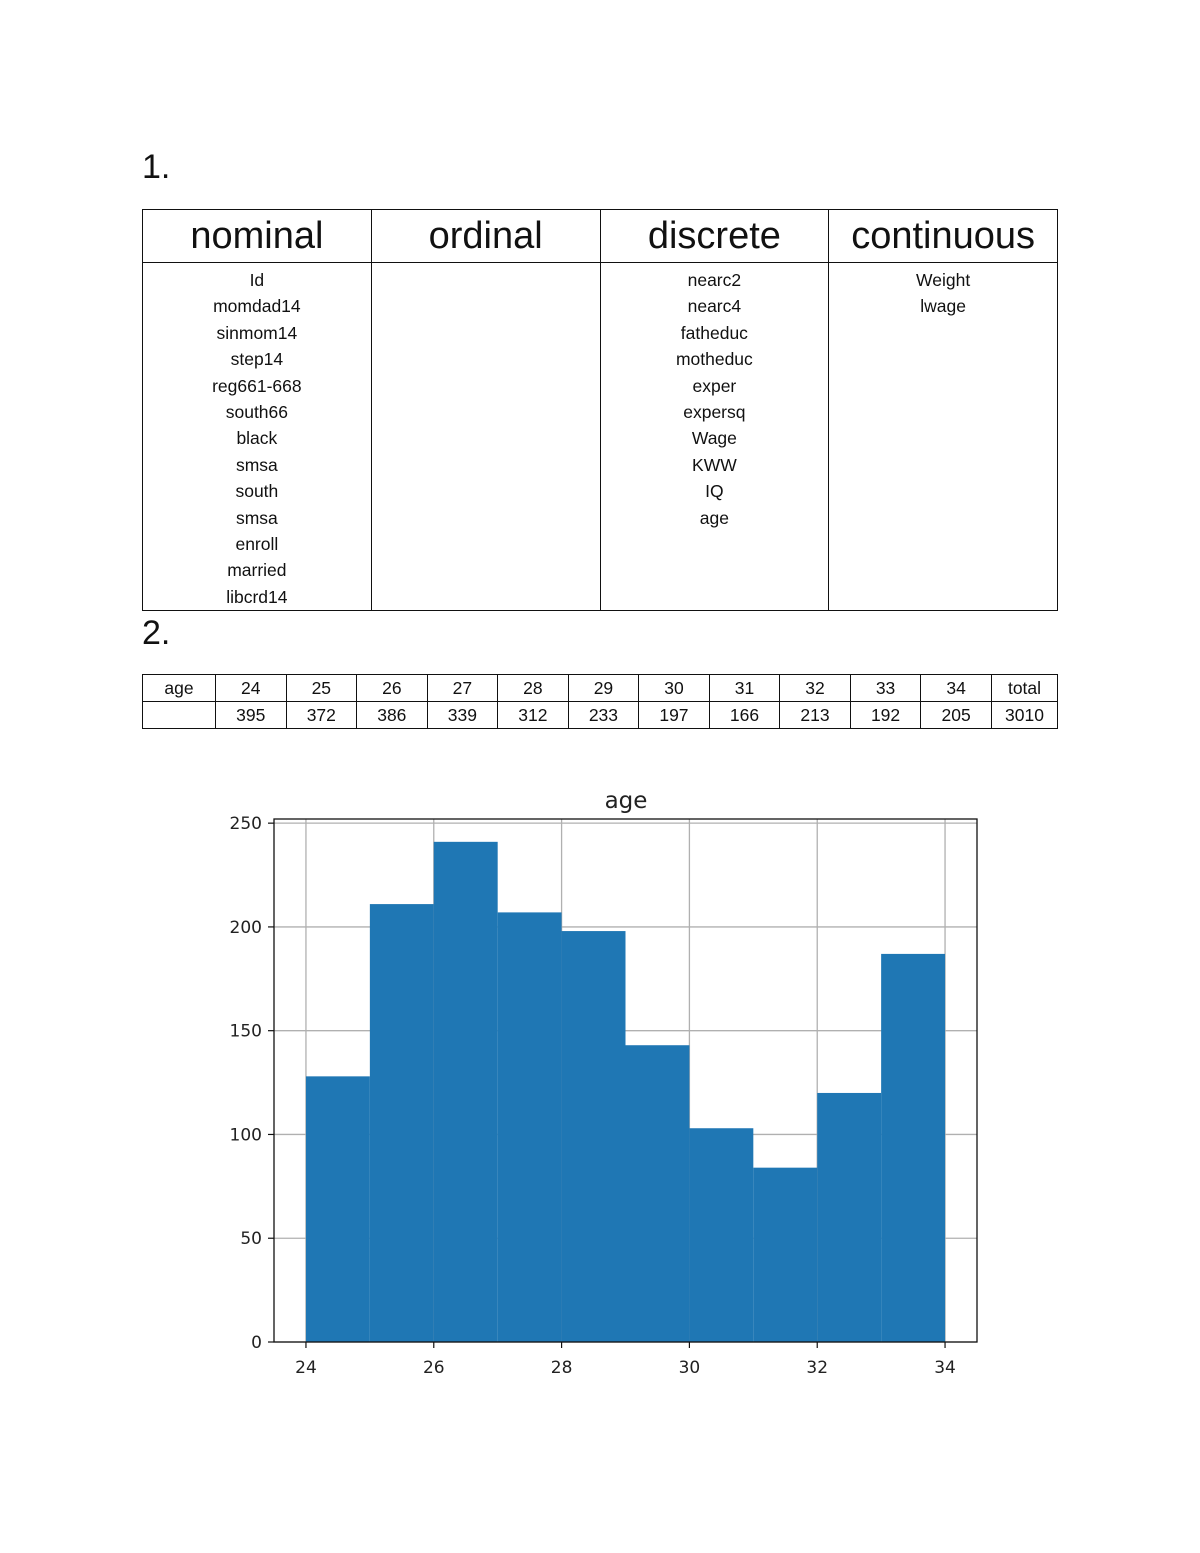 Image resolution: width=1200 pixels, height=1553 pixels. What do you see at coordinates (257, 306) in the screenshot?
I see `nominal-variable: momdad14` at bounding box center [257, 306].